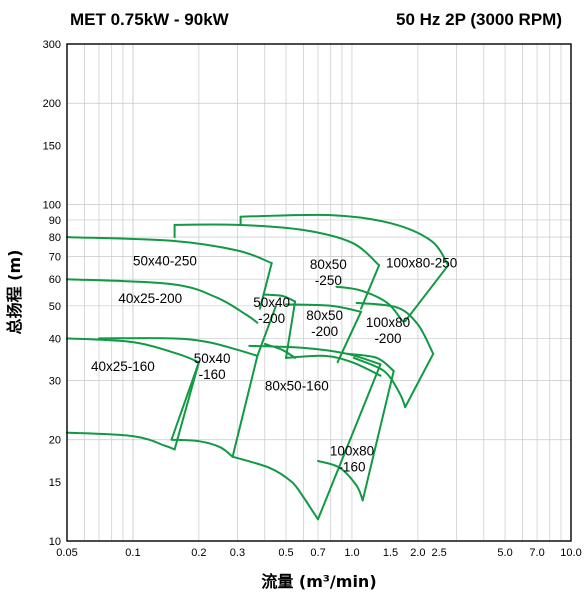  Describe the element at coordinates (390, 553) in the screenshot. I see `x-tick-label: 1.5` at that location.